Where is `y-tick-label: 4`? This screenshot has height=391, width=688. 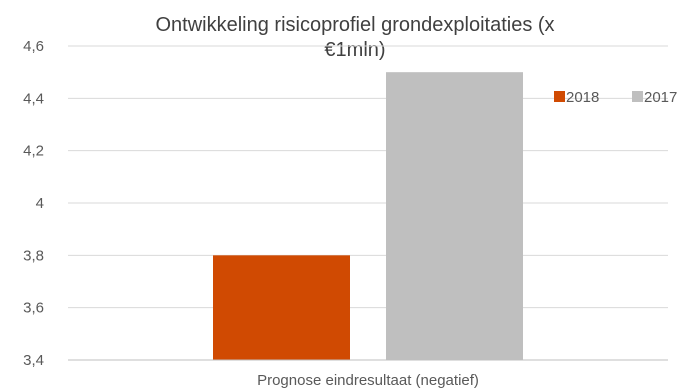 y-tick-label: 4 is located at coordinates (40, 203).